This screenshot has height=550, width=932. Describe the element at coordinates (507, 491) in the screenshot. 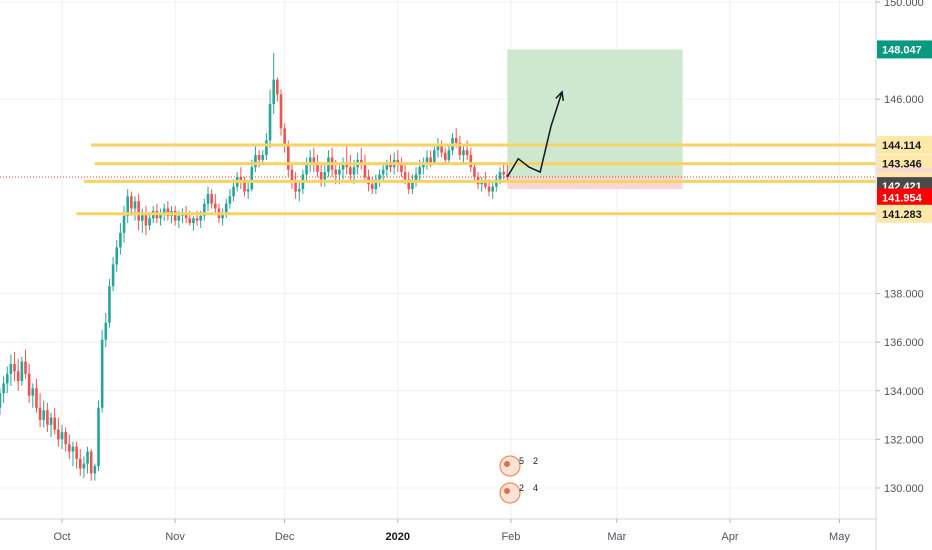

I see `event-flag-icon` at that location.